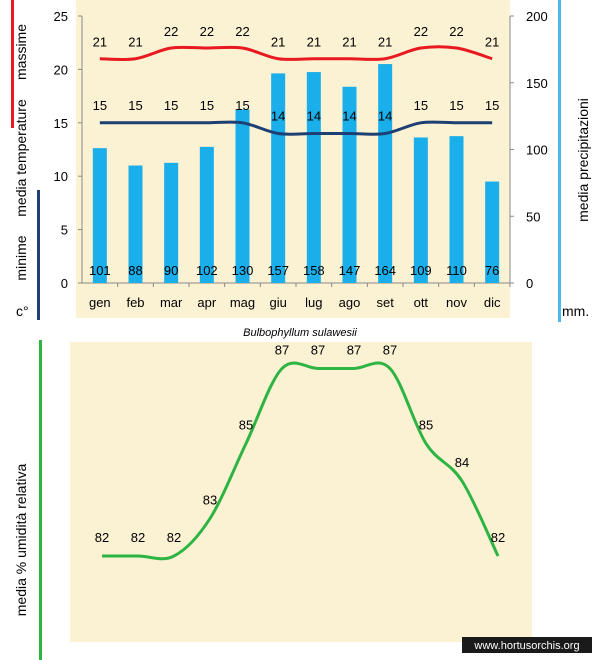 This screenshot has height=660, width=600. Describe the element at coordinates (575, 311) in the screenshot. I see `mm-label: mm.` at that location.